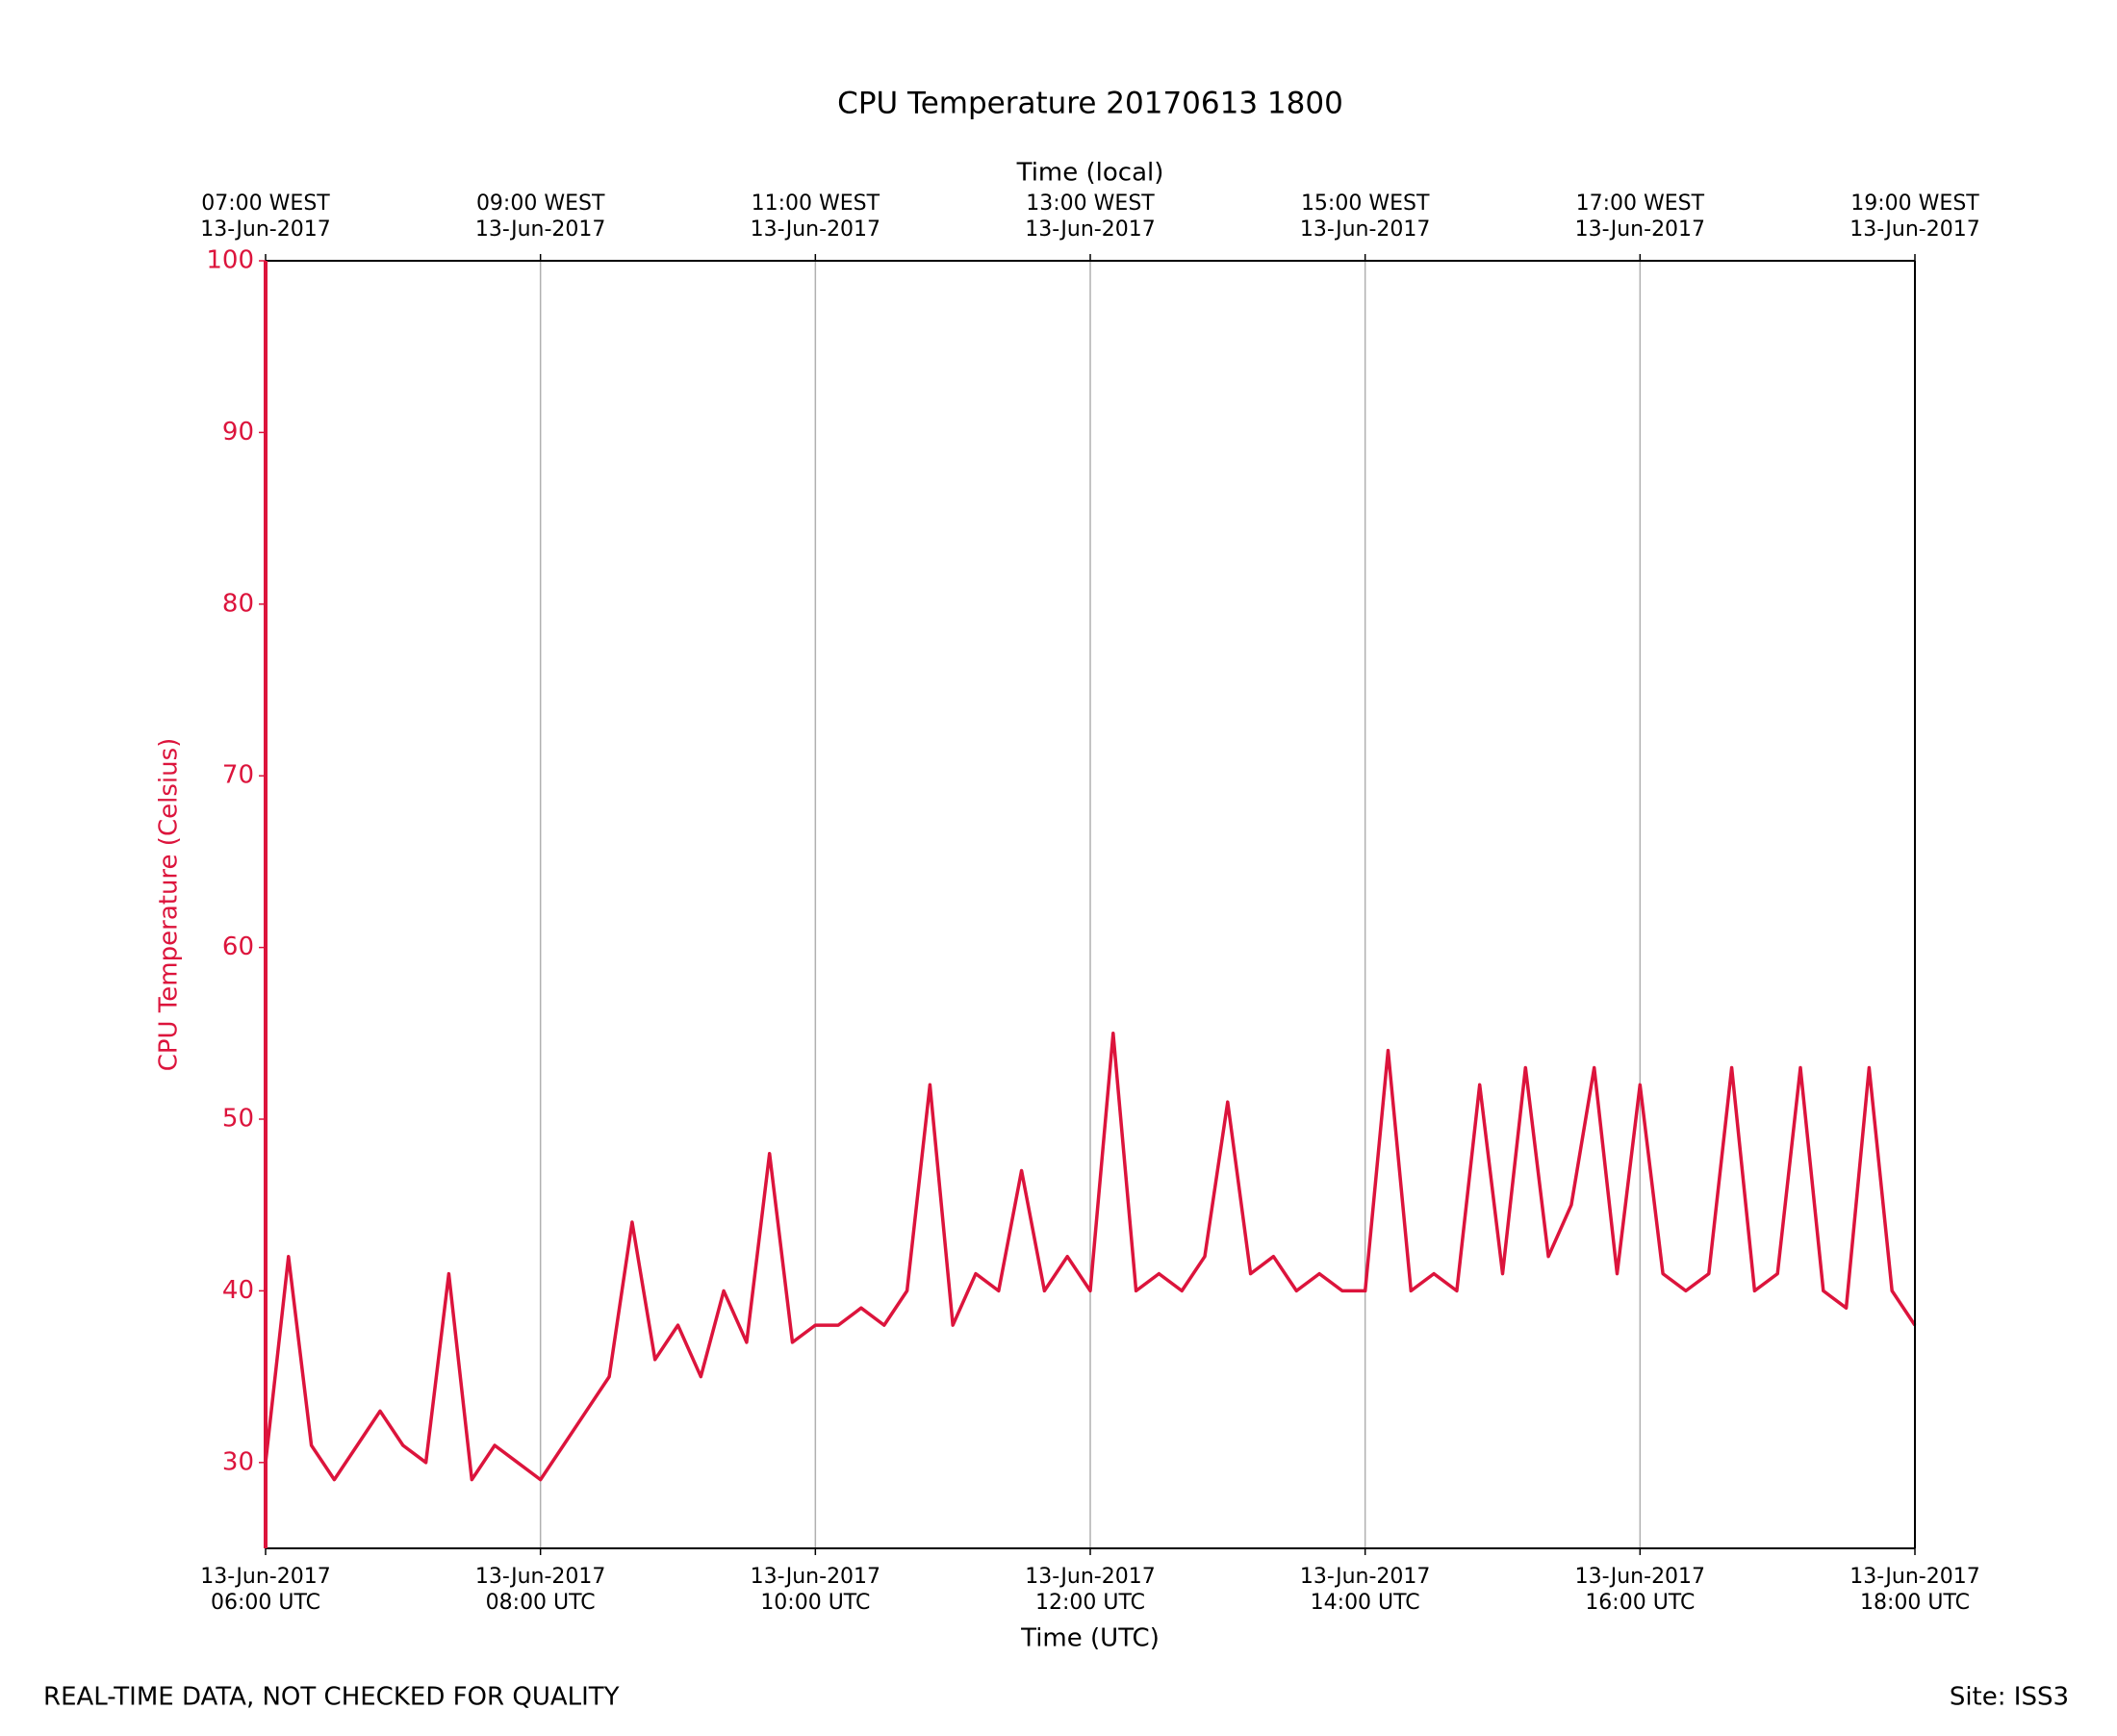 The width and height of the screenshot is (2117, 1736). I want to click on y-tick-label: 30, so click(238, 1461).